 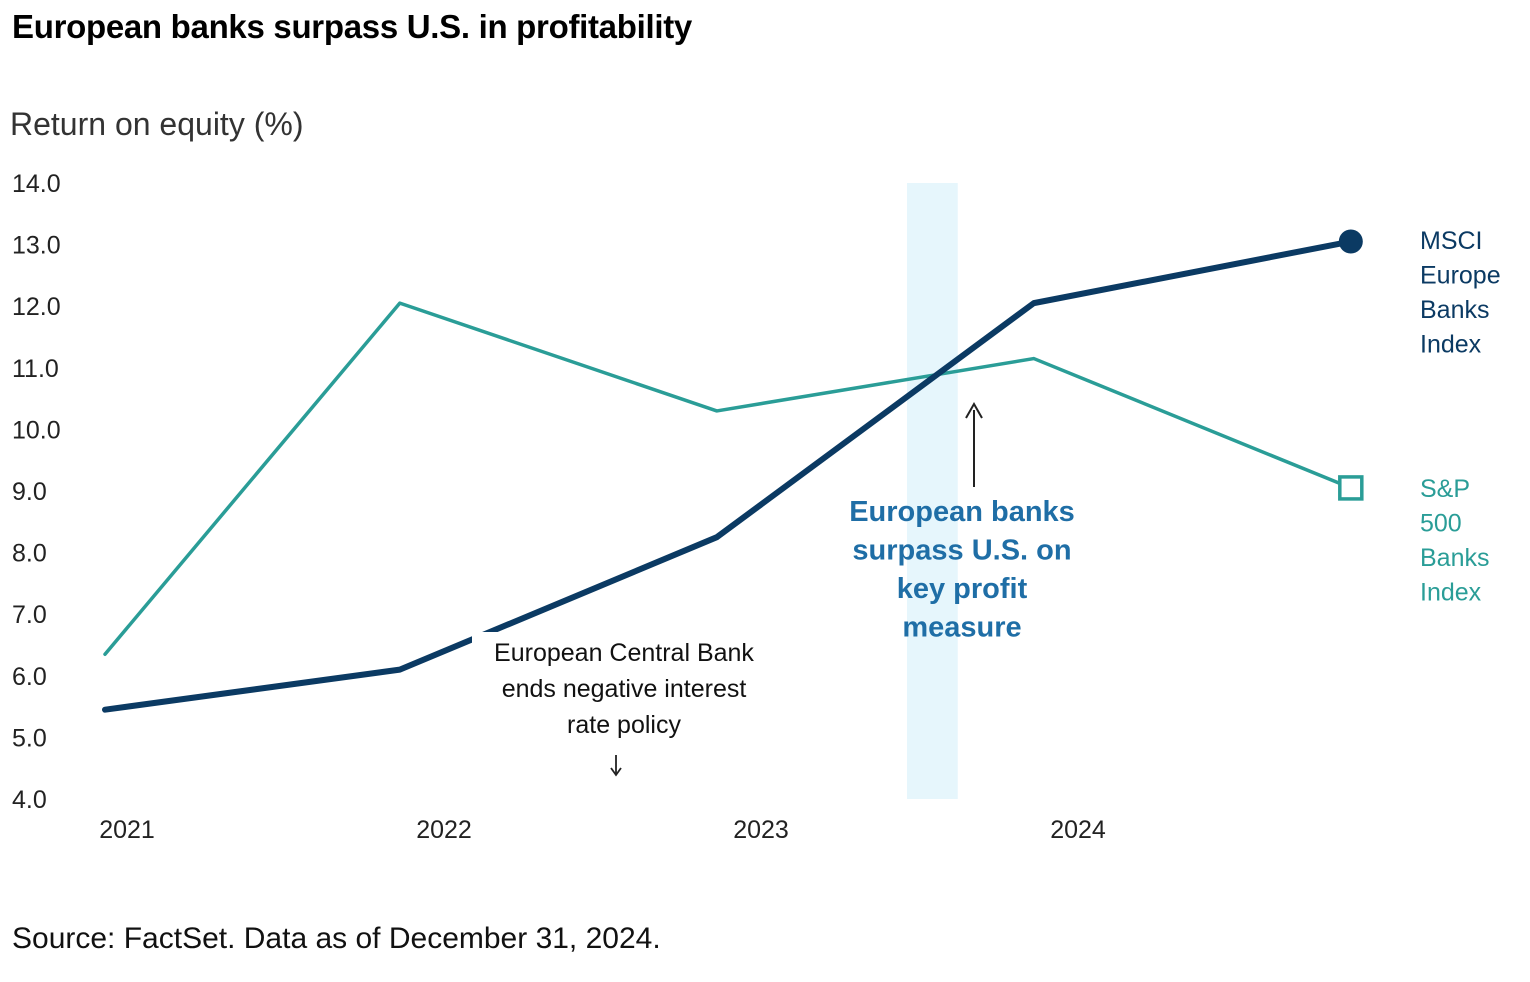 What do you see at coordinates (1451, 593) in the screenshot?
I see `sp500-label-line: Index` at bounding box center [1451, 593].